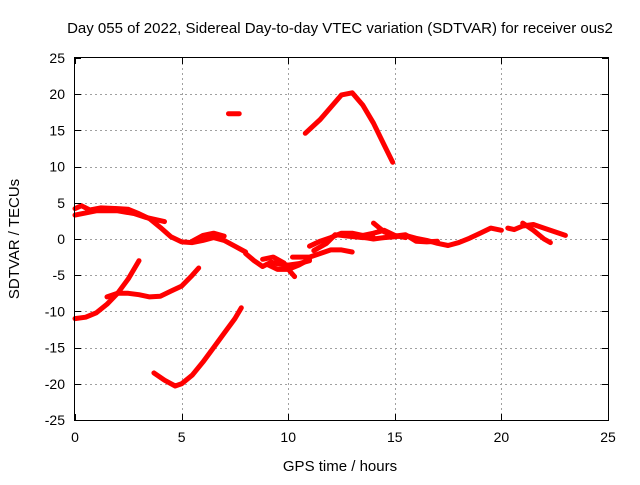  Describe the element at coordinates (61, 203) in the screenshot. I see `y-tick-label: 5` at that location.